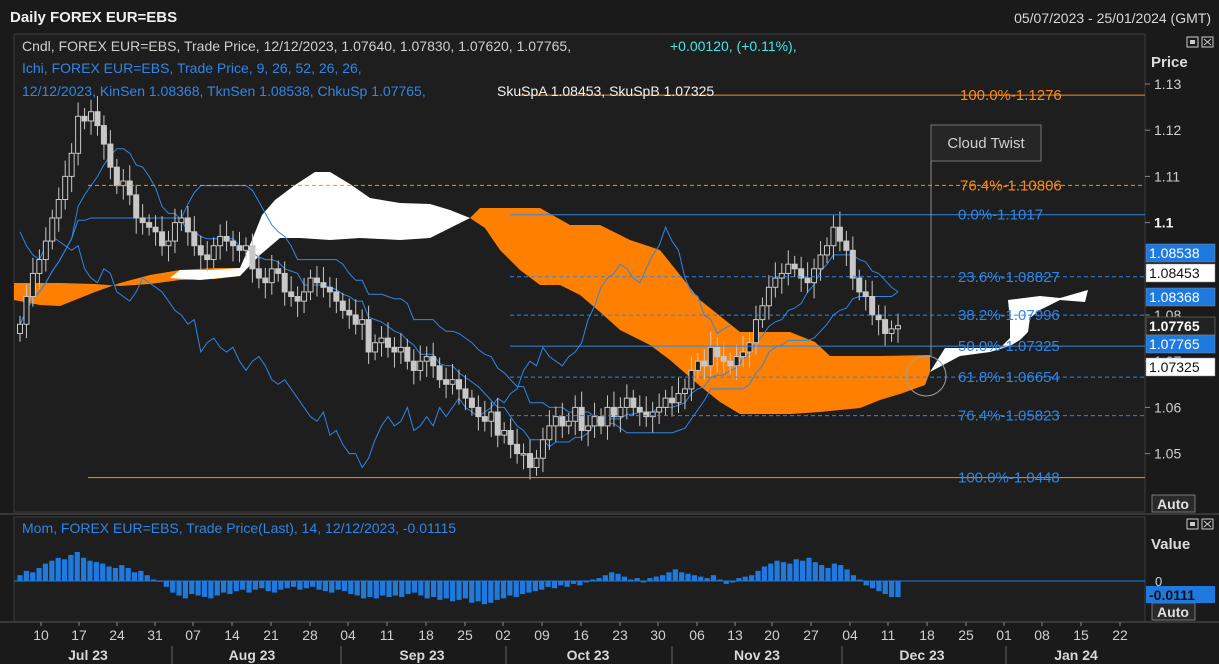  What do you see at coordinates (252, 655) in the screenshot?
I see `month-label: Aug 23` at bounding box center [252, 655].